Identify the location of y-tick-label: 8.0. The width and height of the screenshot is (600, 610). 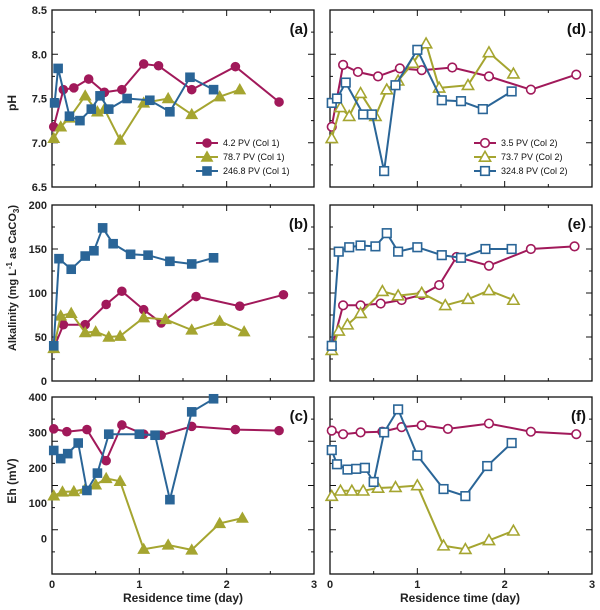
(39, 55).